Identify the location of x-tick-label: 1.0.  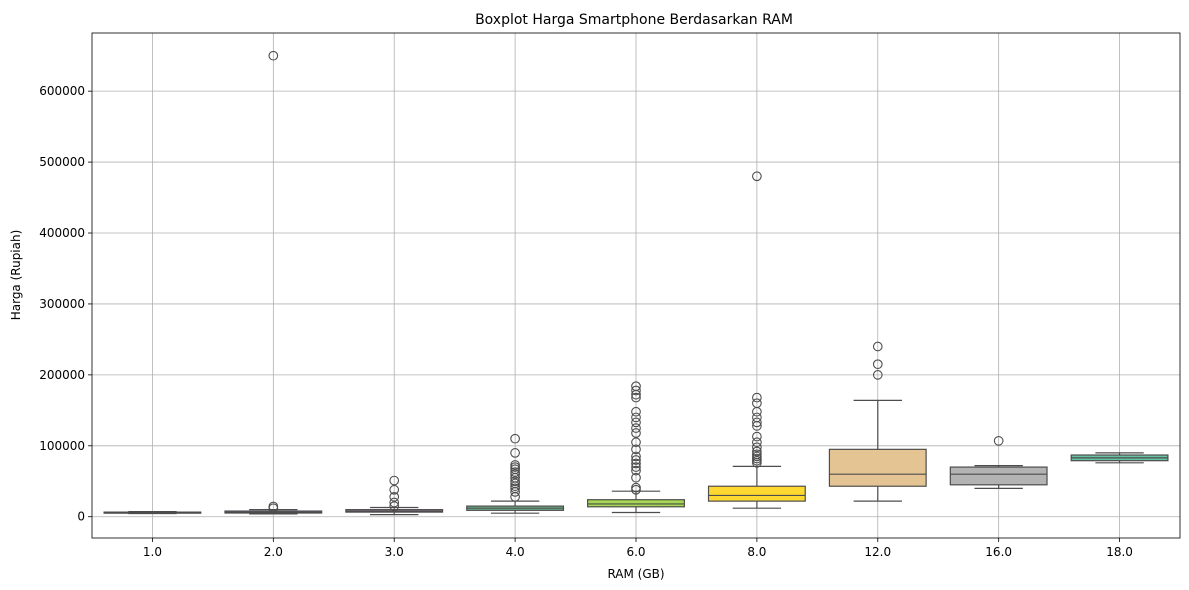
(152, 552).